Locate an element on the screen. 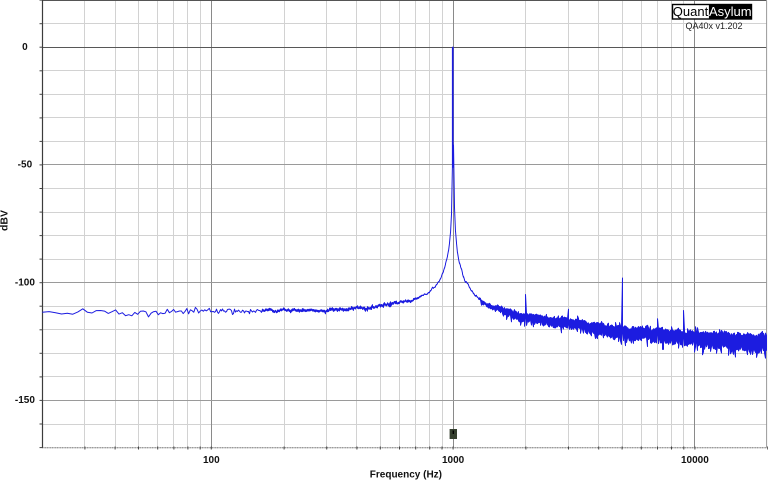 The width and height of the screenshot is (768, 480). svg-text: dBV is located at coordinates (5, 220).